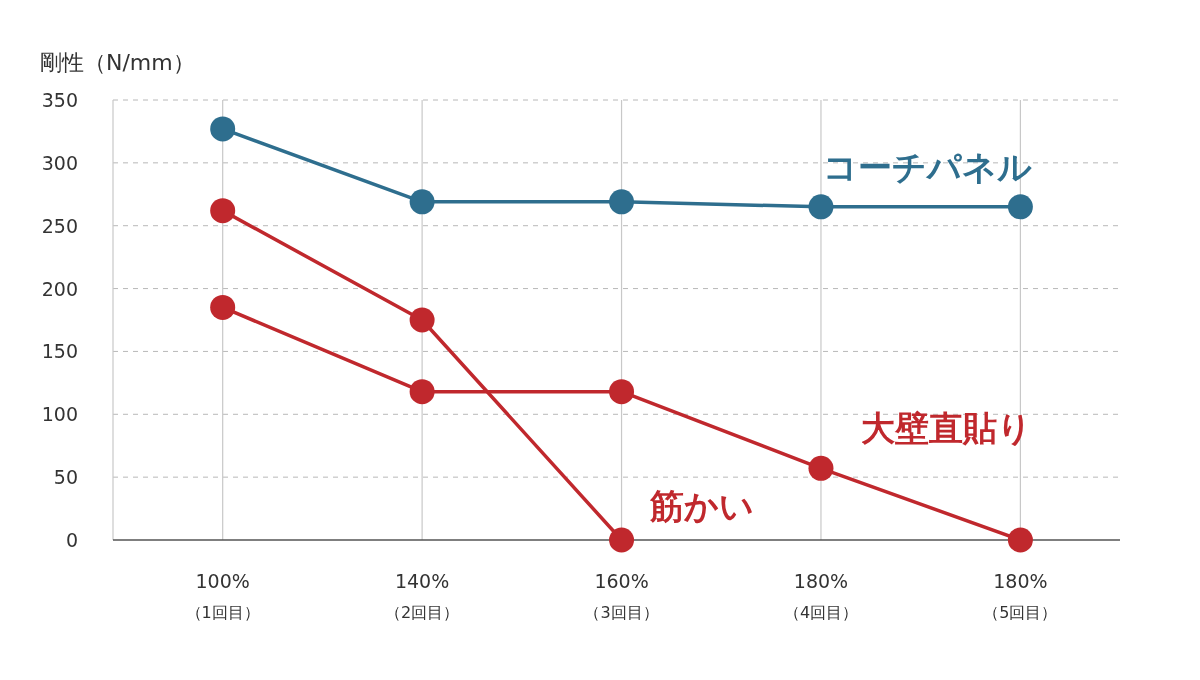 This screenshot has height=680, width=1200. What do you see at coordinates (59, 162) in the screenshot?
I see `y-tick-label: 300` at bounding box center [59, 162].